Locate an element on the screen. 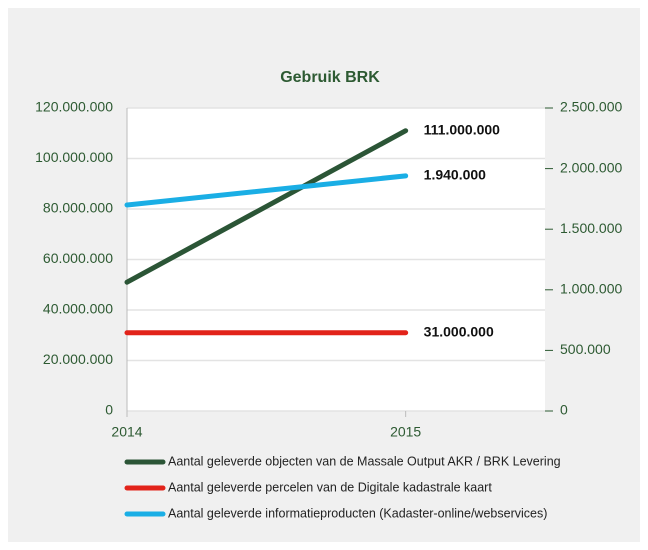 The image size is (648, 550). data-label: 1.940.000 is located at coordinates (455, 175).